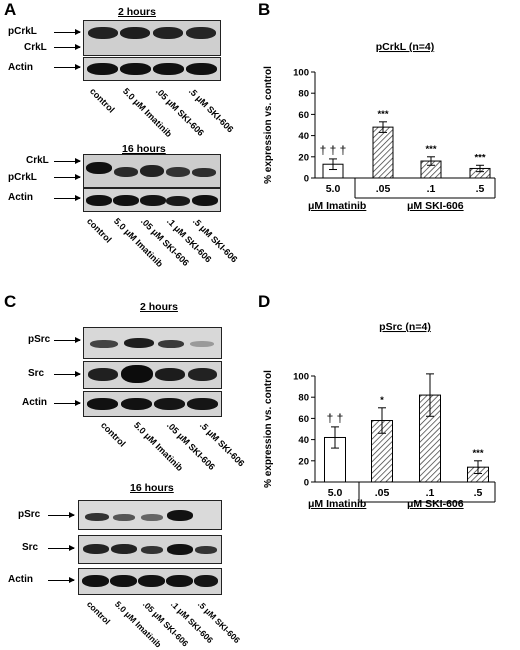 Image resolution: width=520 pixels, height=650 pixels. I want to click on significance-label: *, so click(382, 400).